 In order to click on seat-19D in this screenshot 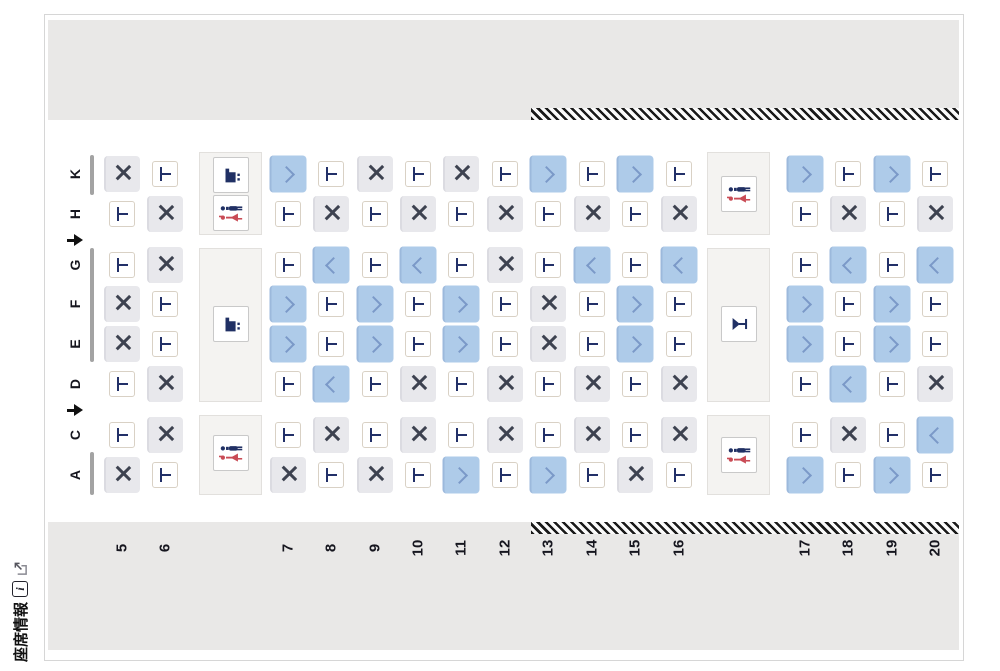, I will do `click(892, 384)`.